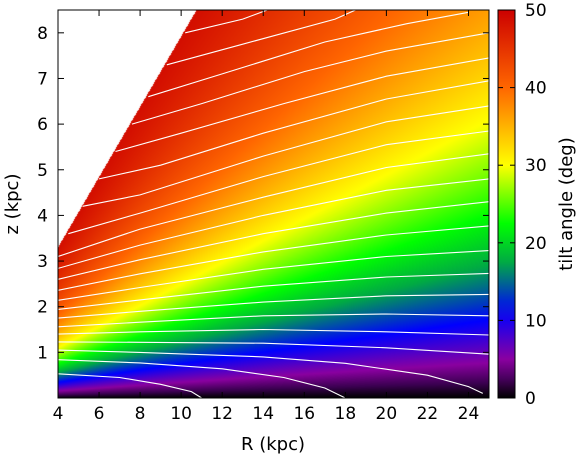  I want to click on colorbar-tick-label: 0, so click(530, 399).